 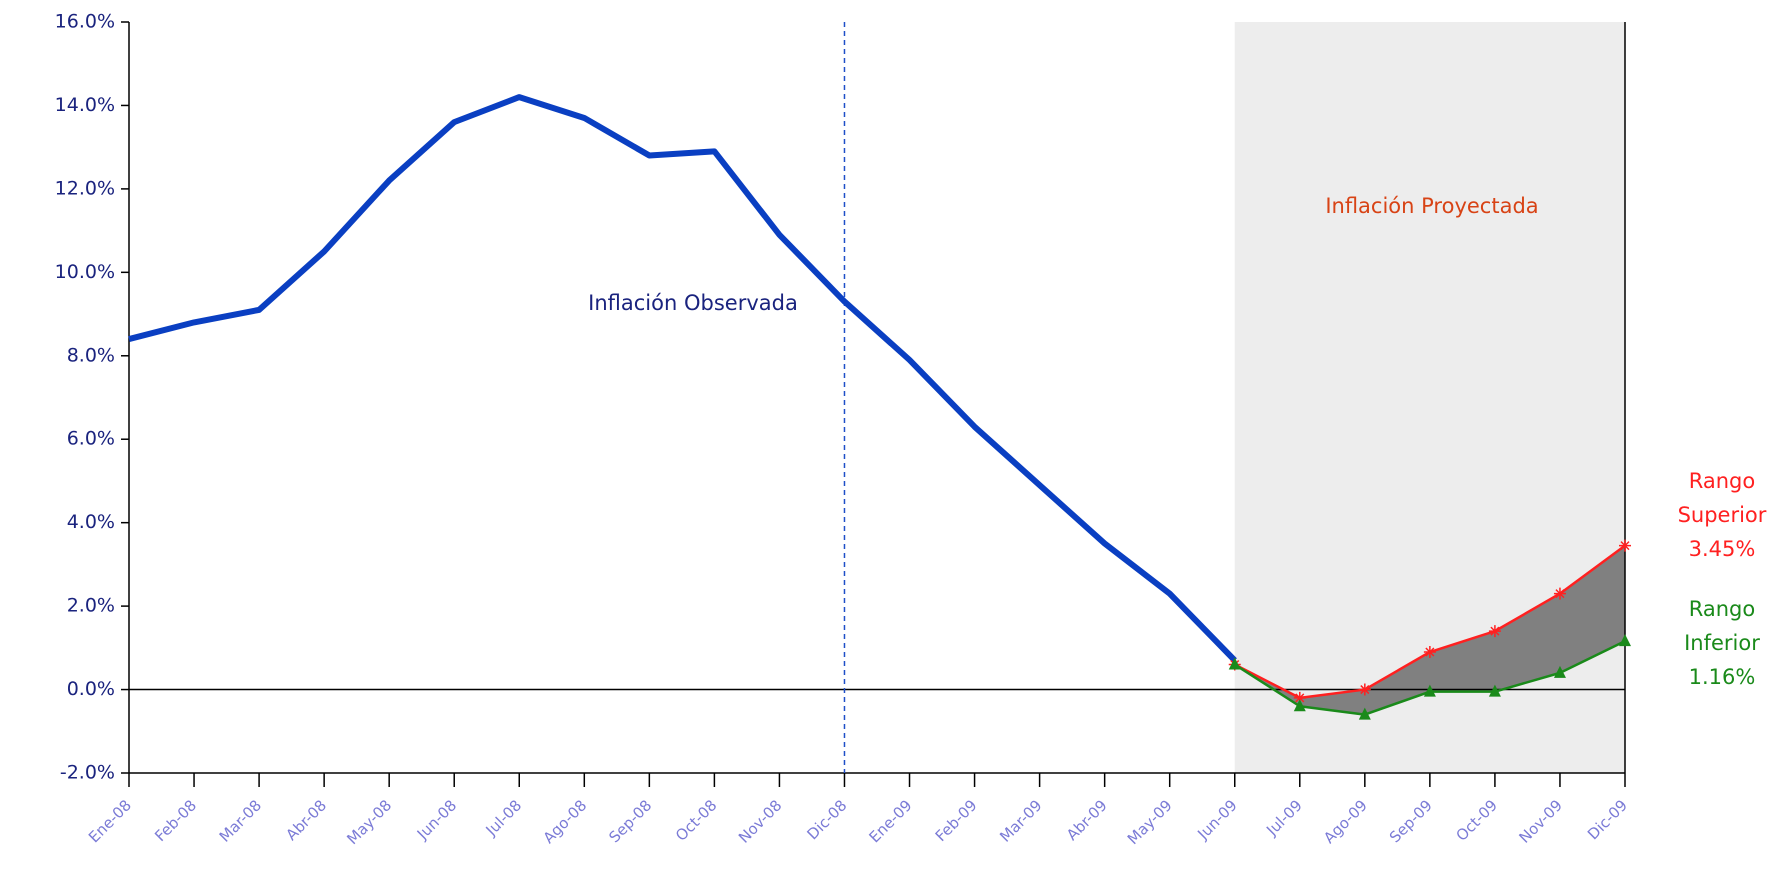 What do you see at coordinates (1345, 821) in the screenshot?
I see `x-tick-label: Ago-09` at bounding box center [1345, 821].